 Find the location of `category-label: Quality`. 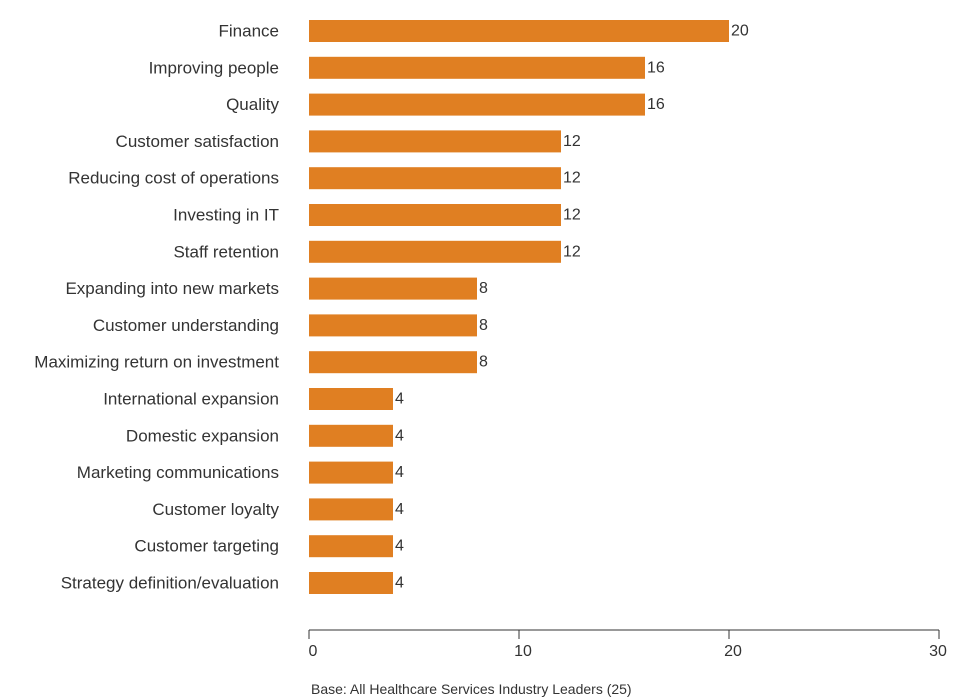

category-label: Quality is located at coordinates (252, 104).